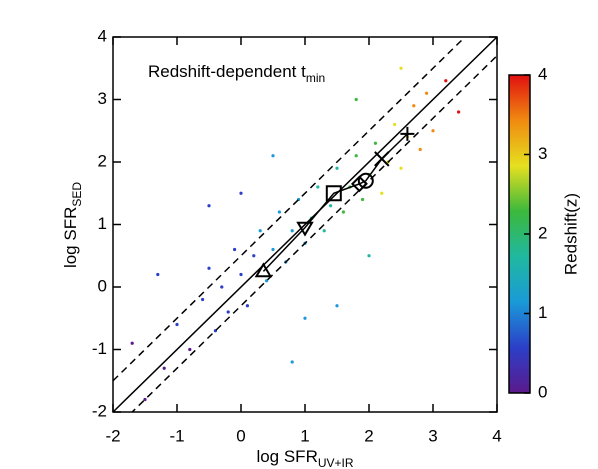  Describe the element at coordinates (304, 435) in the screenshot. I see `x-tick-label: 1` at that location.